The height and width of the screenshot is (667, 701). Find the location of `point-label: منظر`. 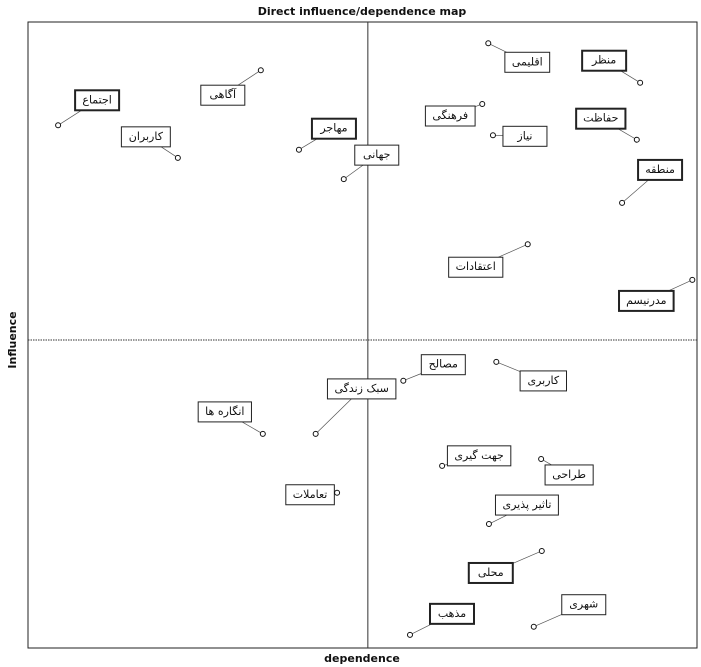

point-label: منظر is located at coordinates (603, 60).